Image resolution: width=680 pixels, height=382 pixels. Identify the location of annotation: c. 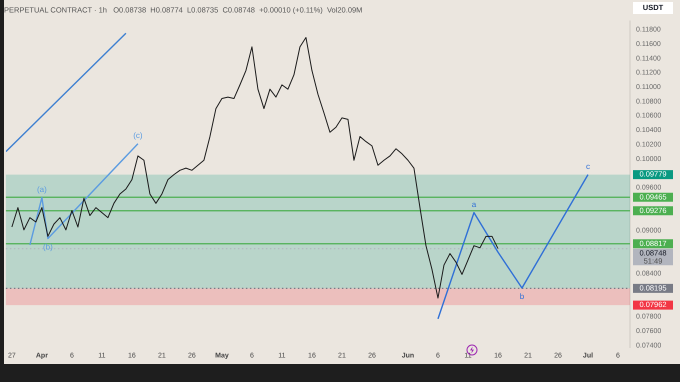
(588, 166).